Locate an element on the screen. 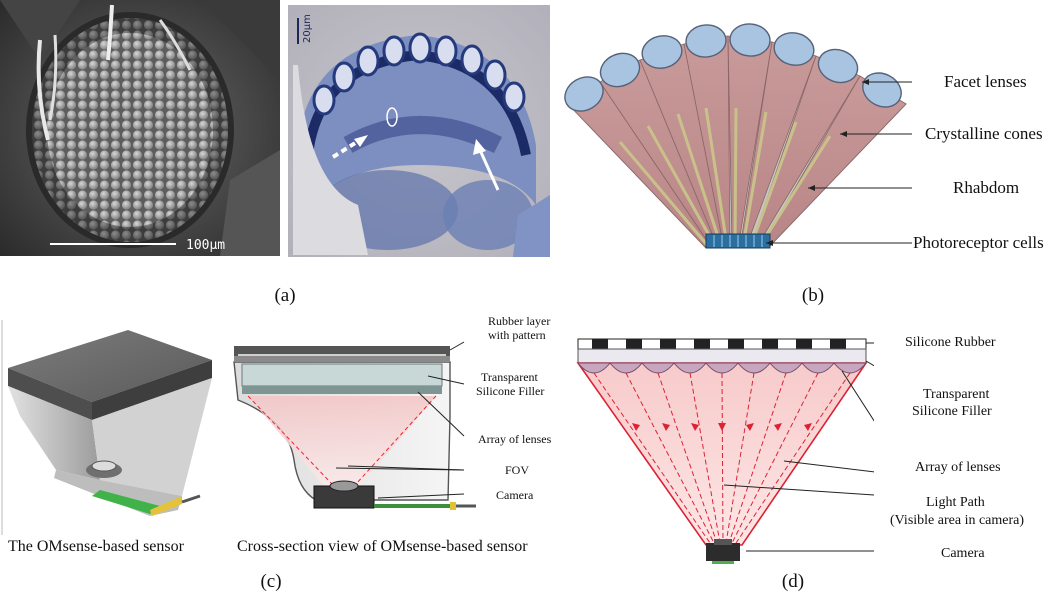 This screenshot has height=596, width=1059. label-d-array-of-lenses: Array of lenses is located at coordinates (958, 467).